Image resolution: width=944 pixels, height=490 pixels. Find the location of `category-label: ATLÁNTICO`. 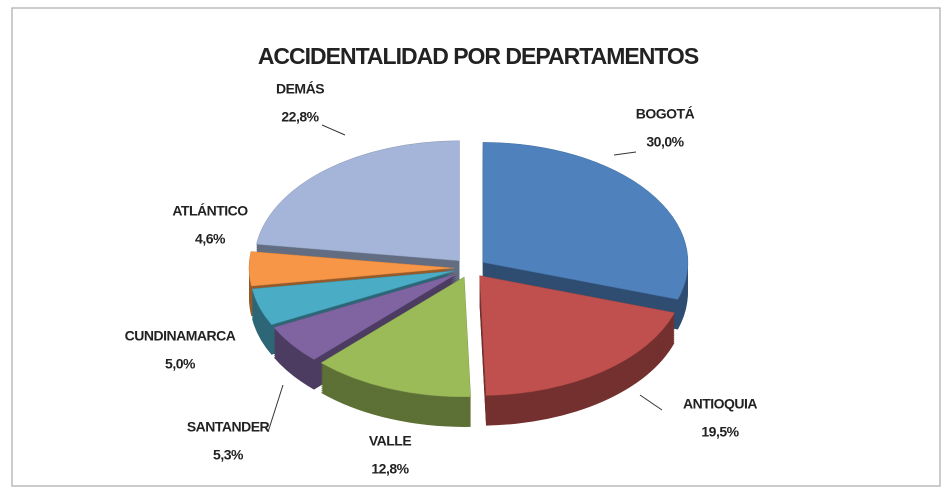

category-label: ATLÁNTICO is located at coordinates (210, 211).